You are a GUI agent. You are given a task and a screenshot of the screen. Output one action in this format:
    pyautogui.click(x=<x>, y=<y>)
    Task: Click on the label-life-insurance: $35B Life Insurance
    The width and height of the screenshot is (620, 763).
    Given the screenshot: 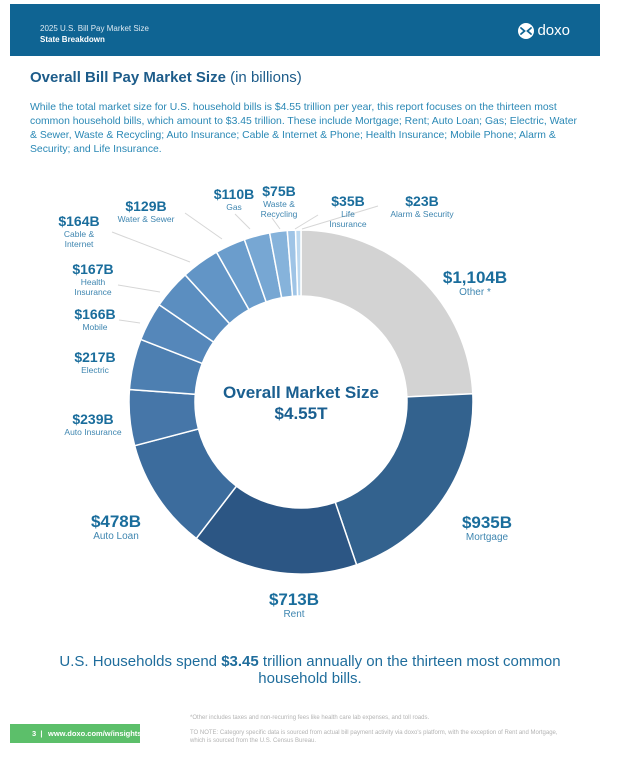 What is the action you would take?
    pyautogui.click(x=348, y=211)
    